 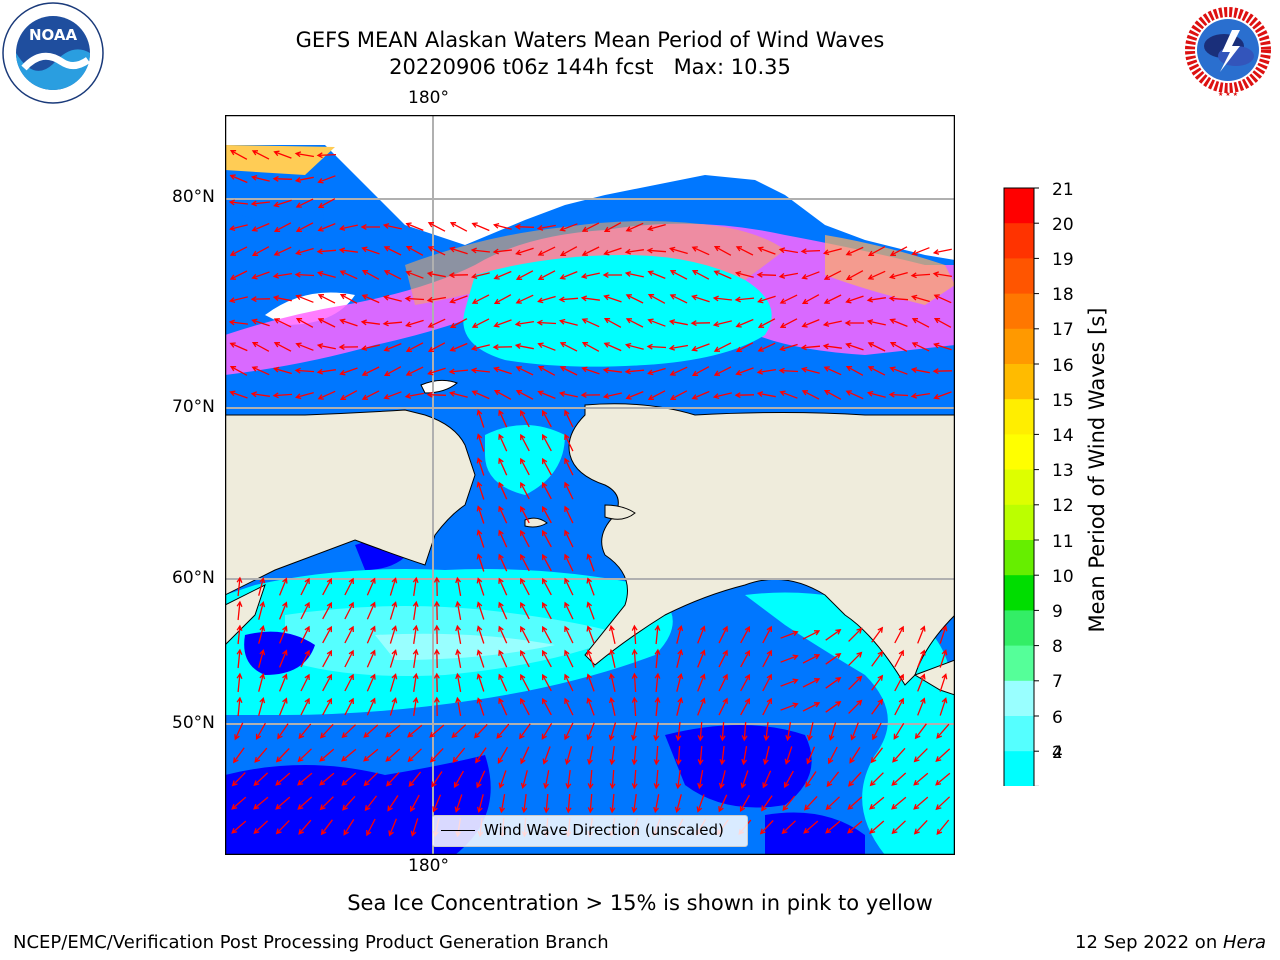 I want to click on cb-tick-17: 17, so click(x=1063, y=330).